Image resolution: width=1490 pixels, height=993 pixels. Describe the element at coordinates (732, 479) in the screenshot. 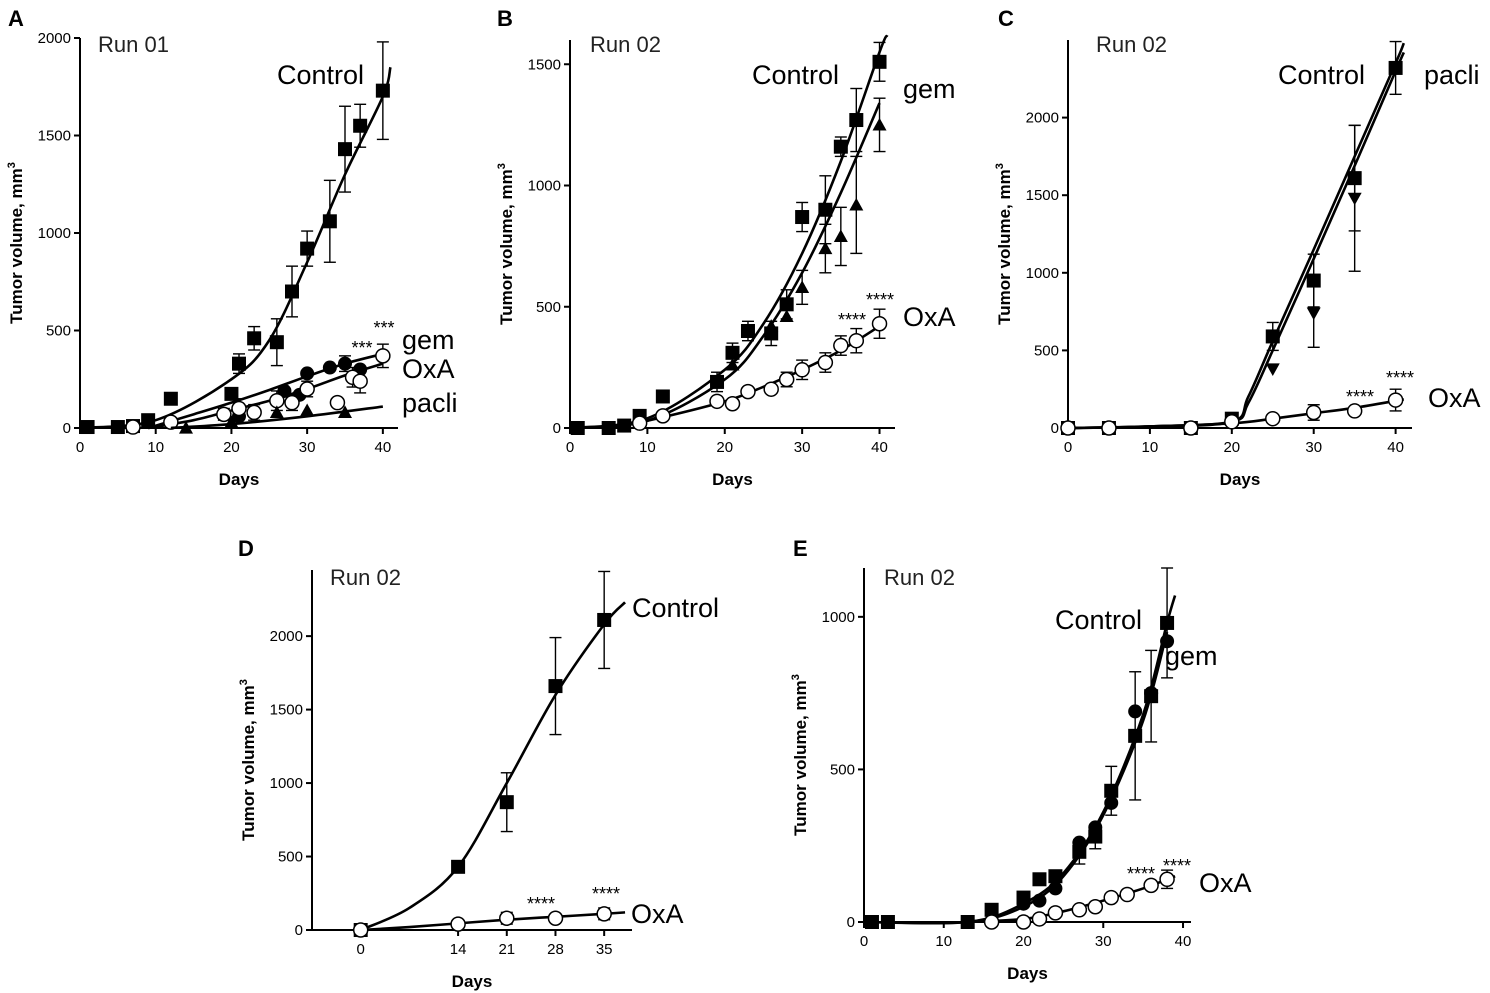

I see `x-axis-title: Days` at that location.